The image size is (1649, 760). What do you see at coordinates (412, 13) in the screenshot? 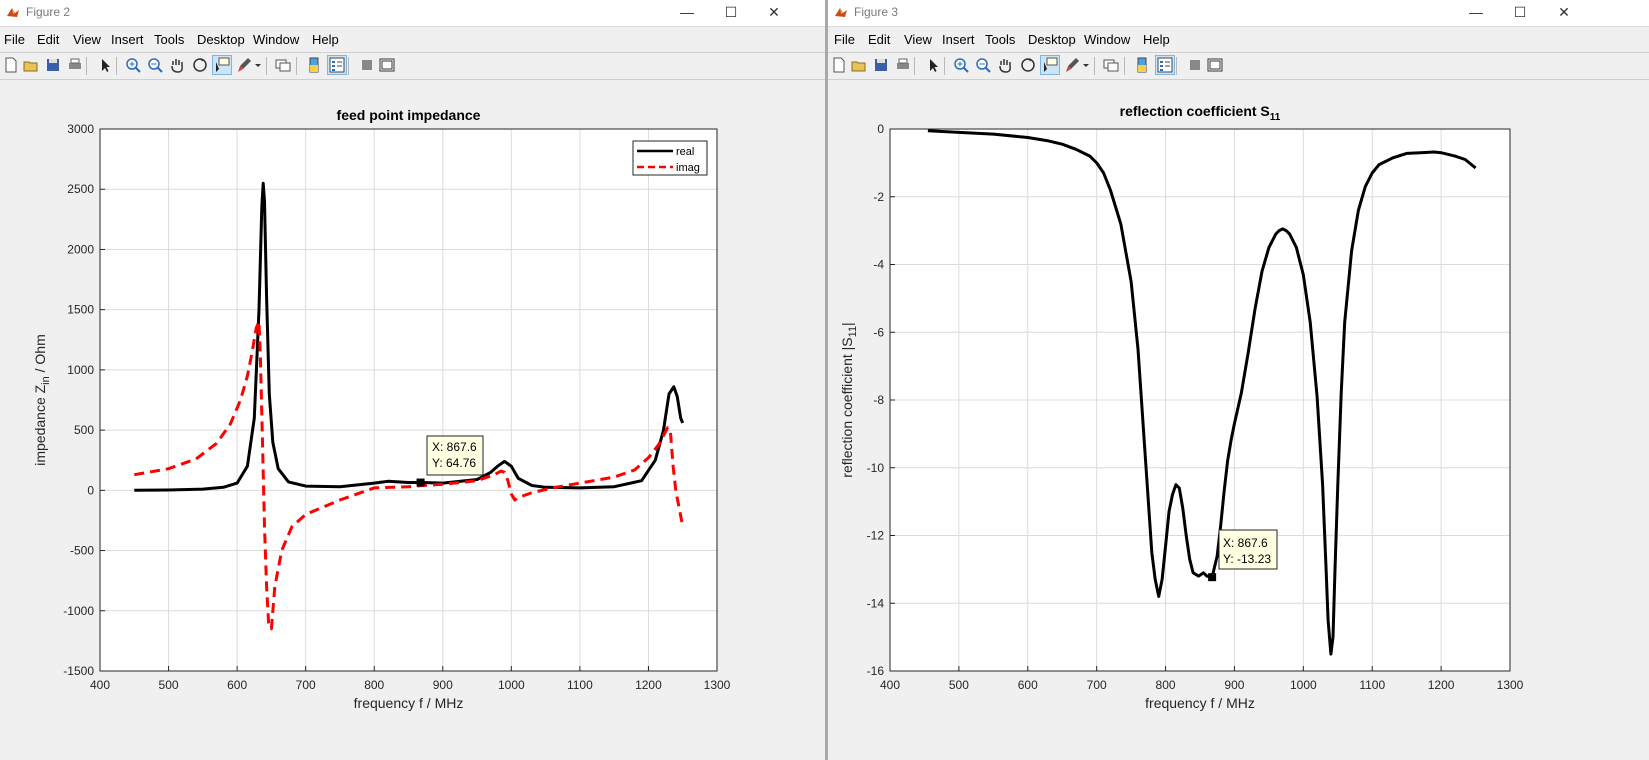
I see `title-bar: Figure 2 — ☐ ✕` at bounding box center [412, 13].